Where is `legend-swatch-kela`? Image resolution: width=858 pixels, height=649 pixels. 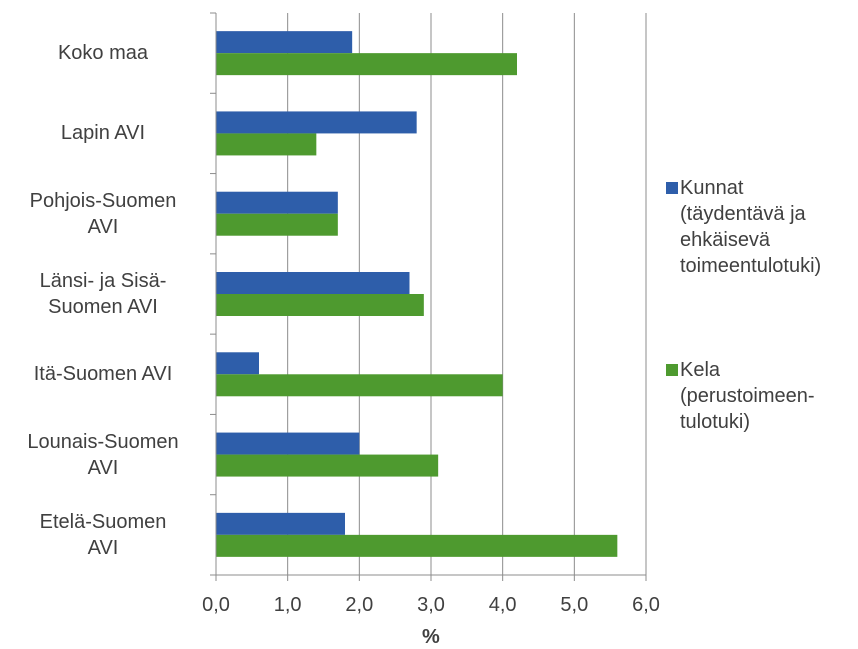 legend-swatch-kela is located at coordinates (672, 370).